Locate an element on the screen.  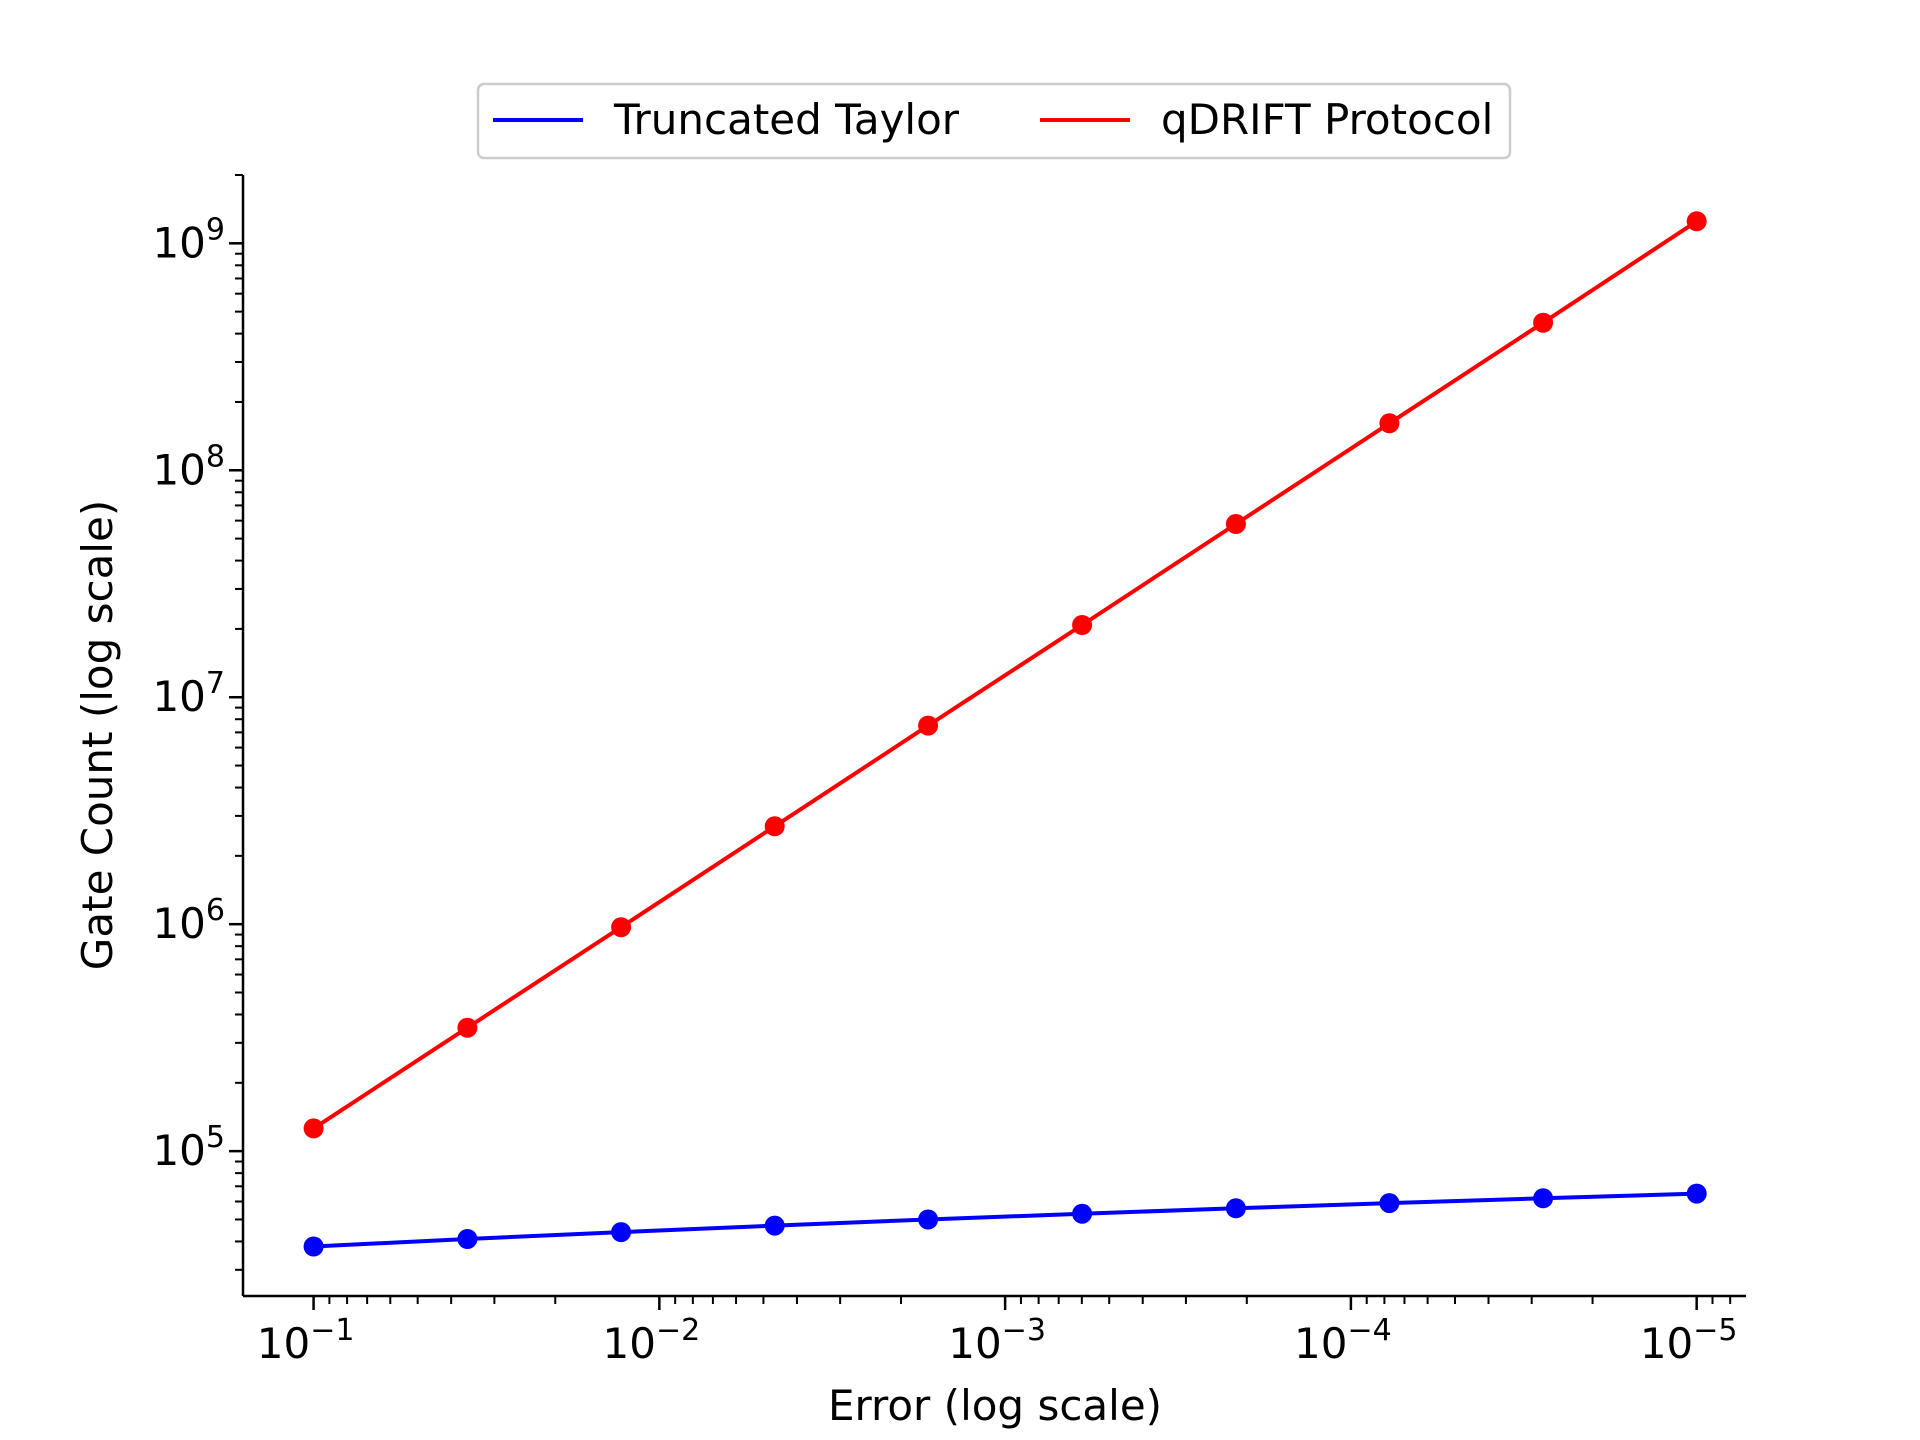
legend-label-truncated-taylor: Truncated Taylor is located at coordinates (786, 119).